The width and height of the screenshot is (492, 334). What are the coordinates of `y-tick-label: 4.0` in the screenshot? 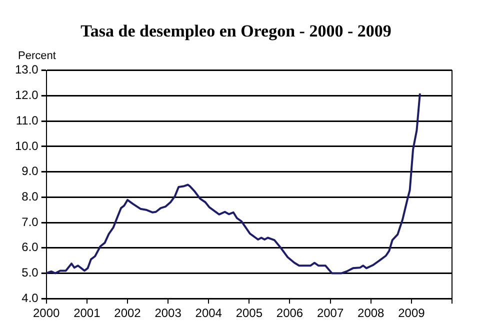 It's located at (30, 297).